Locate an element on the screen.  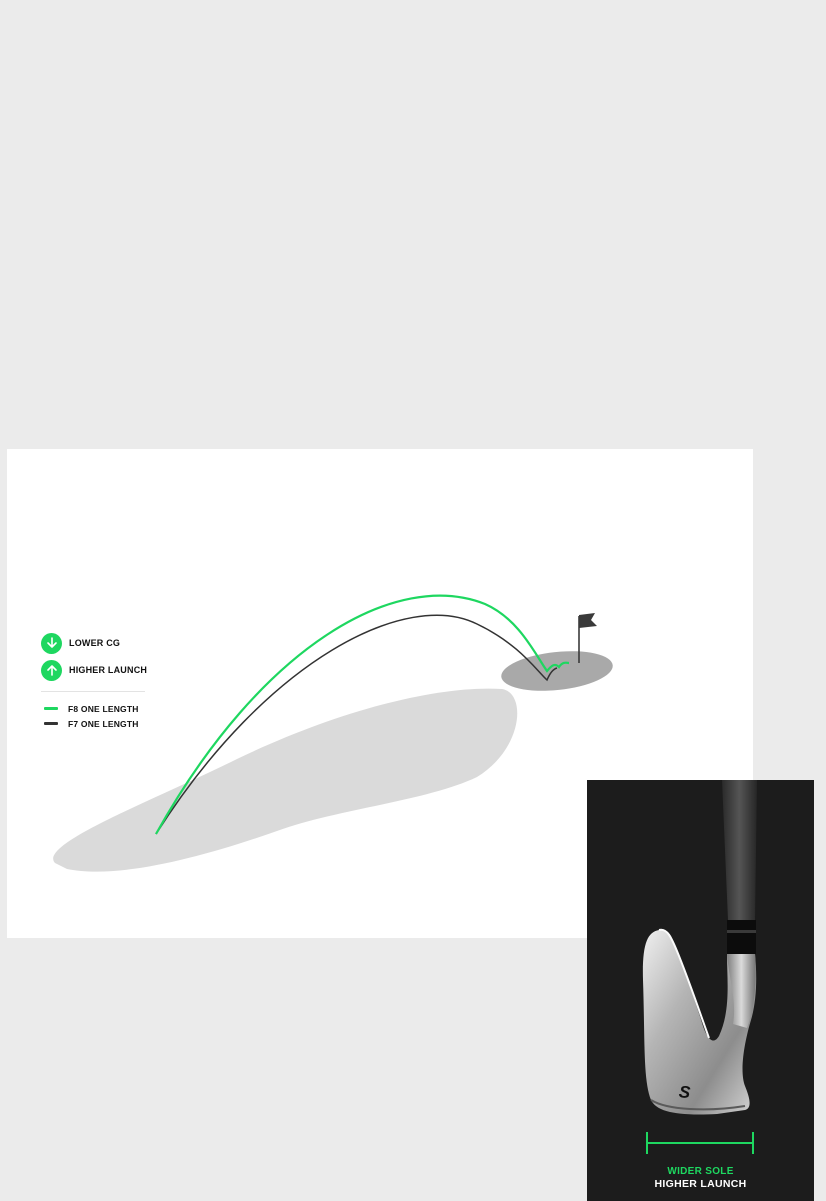
legend-line-f7: F7 ONE LENGTH is located at coordinates (93, 723).